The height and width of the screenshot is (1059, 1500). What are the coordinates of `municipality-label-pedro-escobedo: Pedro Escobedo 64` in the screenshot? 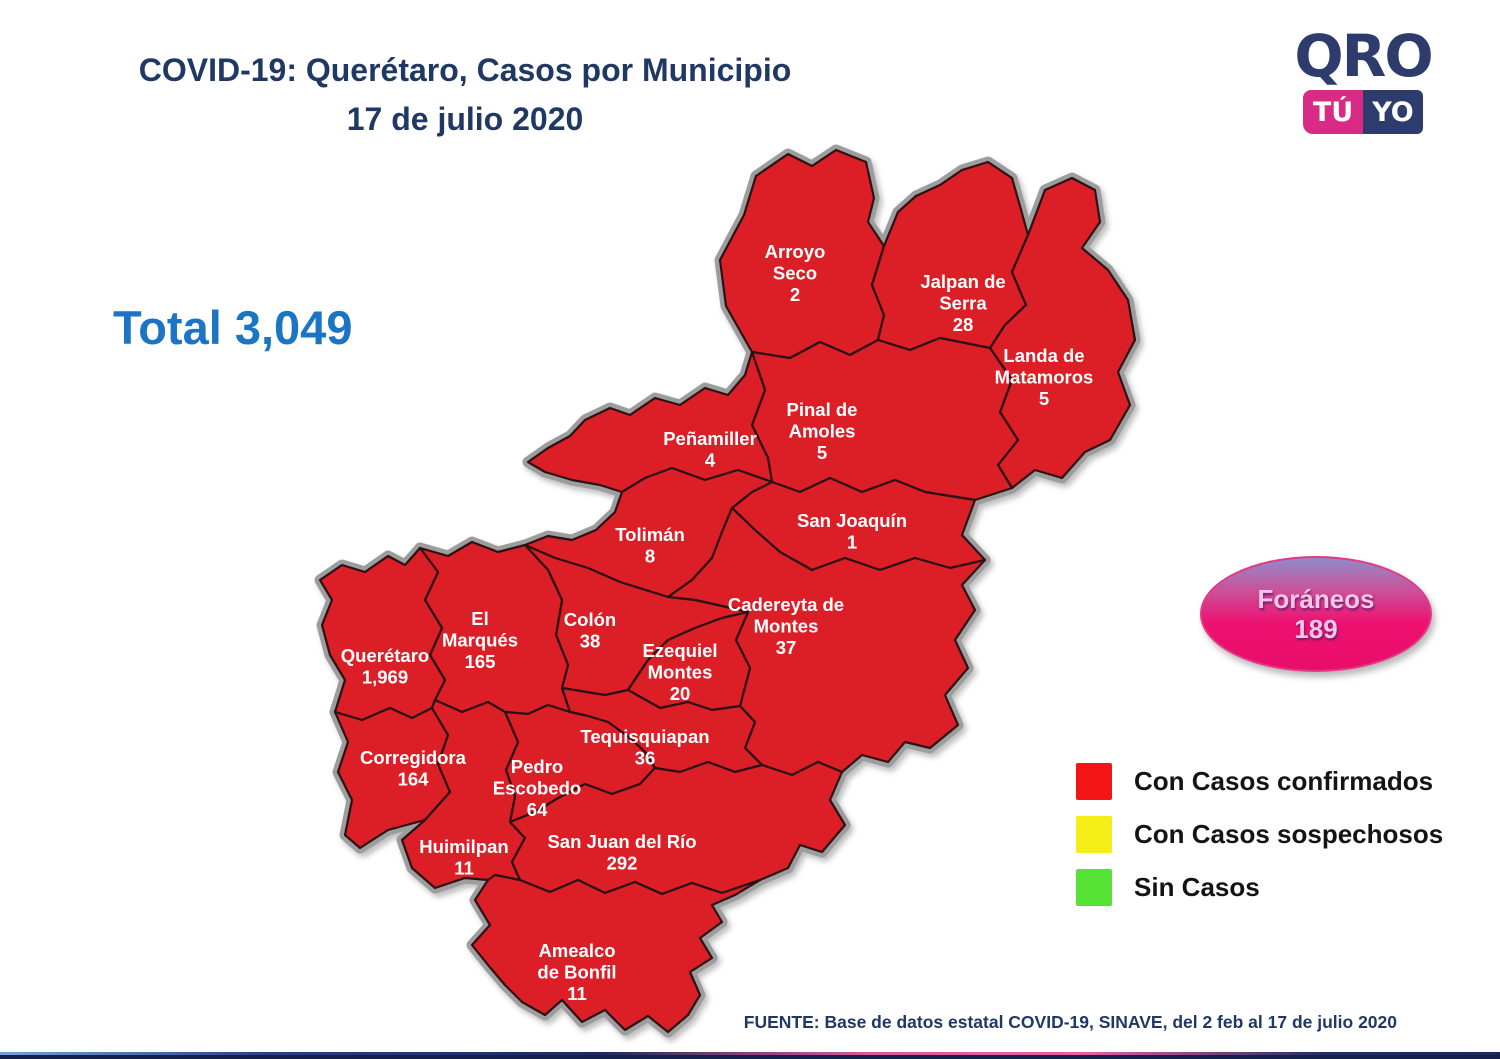 It's located at (537, 788).